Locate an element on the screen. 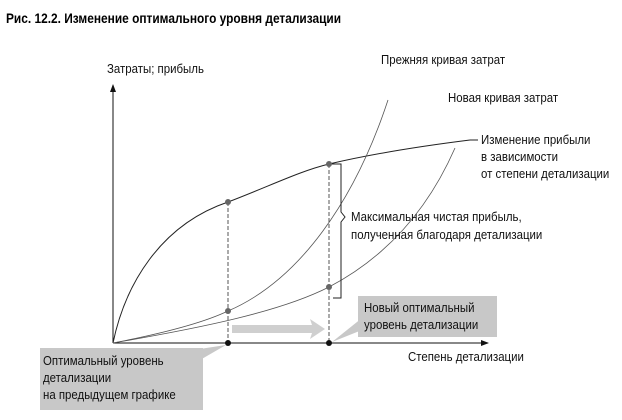 The image size is (622, 420). profit-label-line1: Изменение прибыли is located at coordinates (536, 139).